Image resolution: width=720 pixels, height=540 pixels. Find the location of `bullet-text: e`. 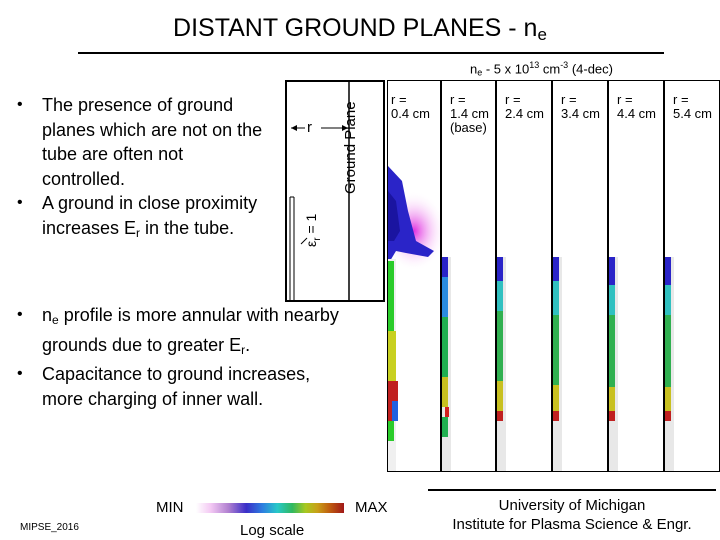

bullet-text: e is located at coordinates (55, 320).